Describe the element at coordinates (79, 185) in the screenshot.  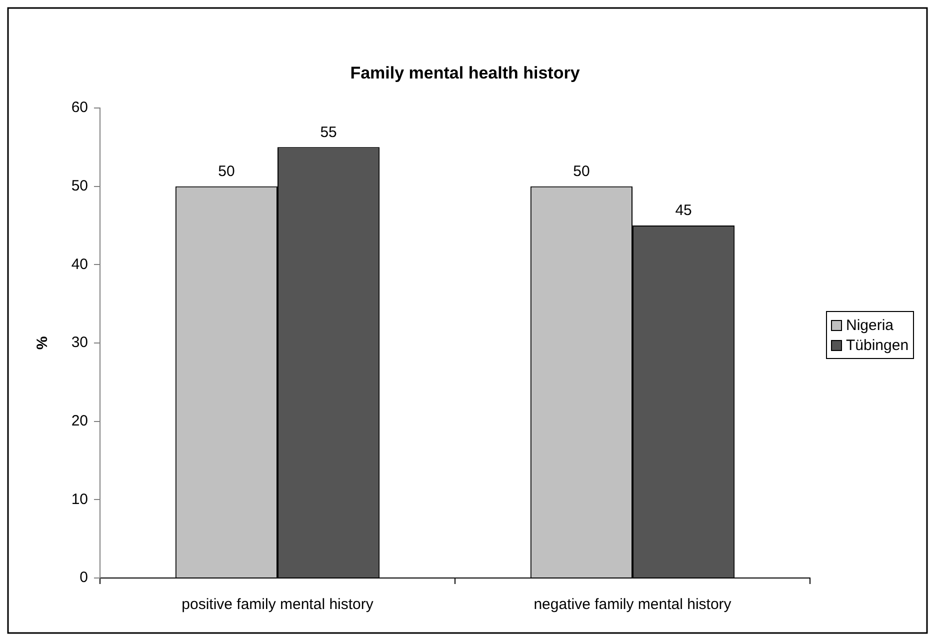
I see `y-tick-label: 50` at that location.